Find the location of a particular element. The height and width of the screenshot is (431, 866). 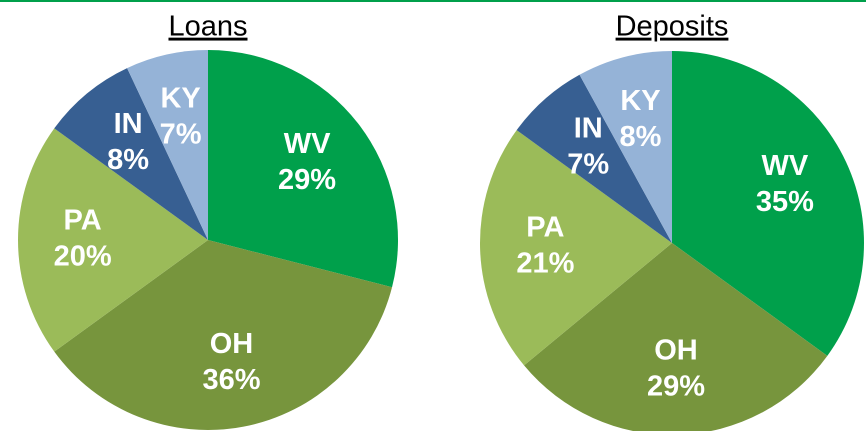

slice-value: 20% is located at coordinates (83, 257).